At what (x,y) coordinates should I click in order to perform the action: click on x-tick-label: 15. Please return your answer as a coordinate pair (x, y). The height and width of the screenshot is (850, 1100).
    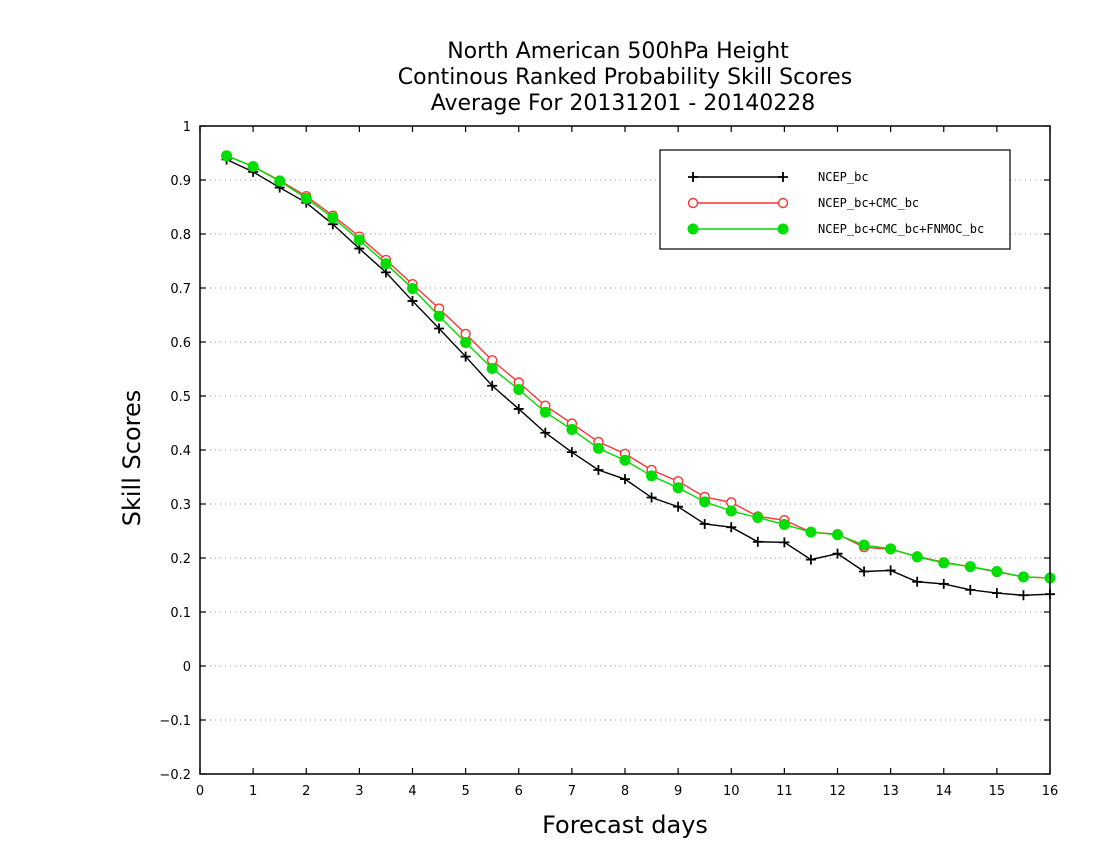
    Looking at the image, I should click on (997, 791).